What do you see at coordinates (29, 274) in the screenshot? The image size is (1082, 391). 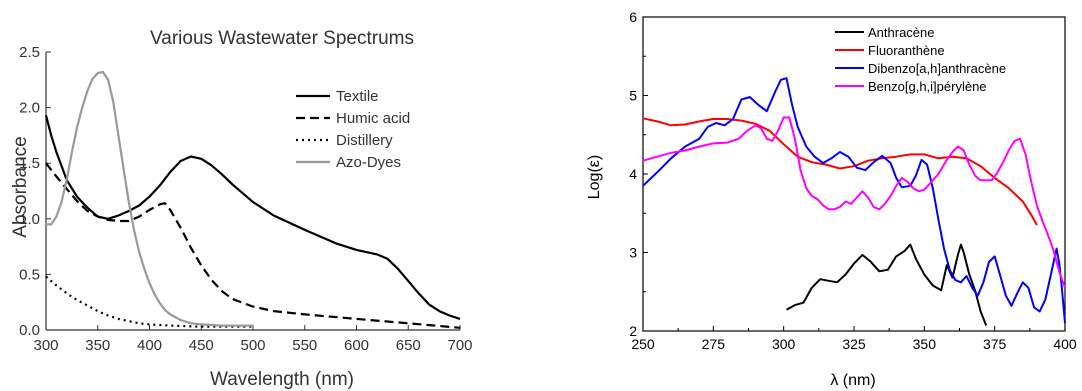 I see `chart-left-y-tick-label: 0.5` at bounding box center [29, 274].